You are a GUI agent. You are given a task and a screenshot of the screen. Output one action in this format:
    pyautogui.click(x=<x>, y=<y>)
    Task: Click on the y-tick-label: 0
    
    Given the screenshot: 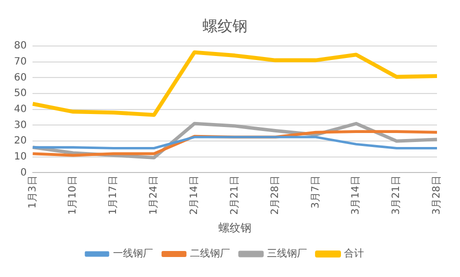 What is the action you would take?
    pyautogui.click(x=23, y=172)
    